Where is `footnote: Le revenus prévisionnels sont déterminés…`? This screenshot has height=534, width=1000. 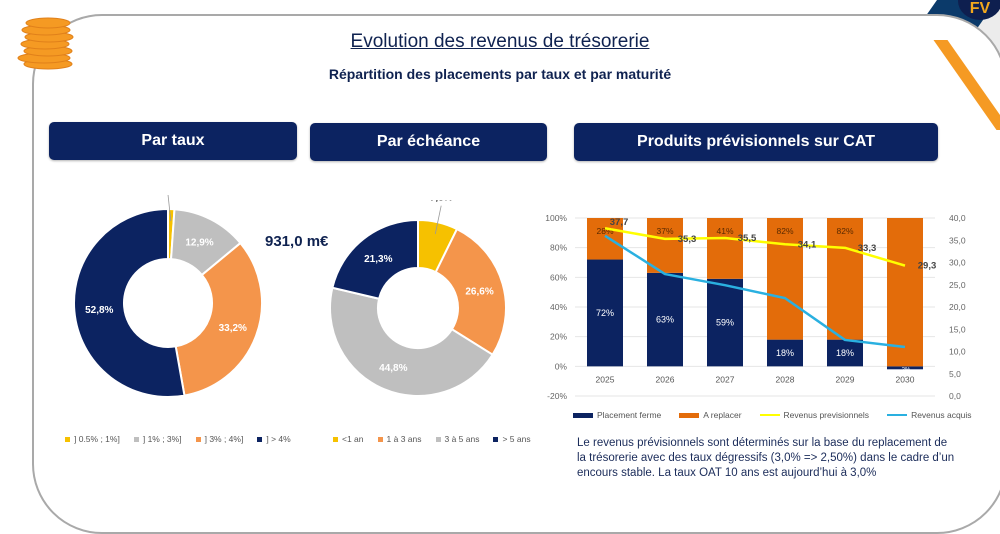
footnote: Le revenus prévisionnels sont déterminés… is located at coordinates (766, 458).